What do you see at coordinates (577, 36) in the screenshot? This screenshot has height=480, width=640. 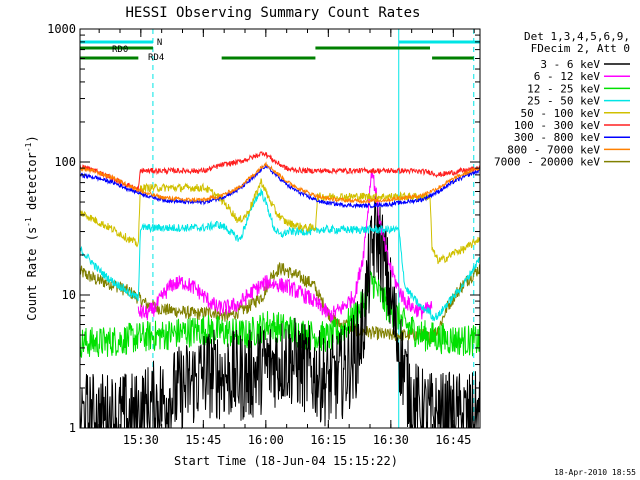 I see `legend-header: Det 1,3,4,5,6,9,` at bounding box center [577, 36].